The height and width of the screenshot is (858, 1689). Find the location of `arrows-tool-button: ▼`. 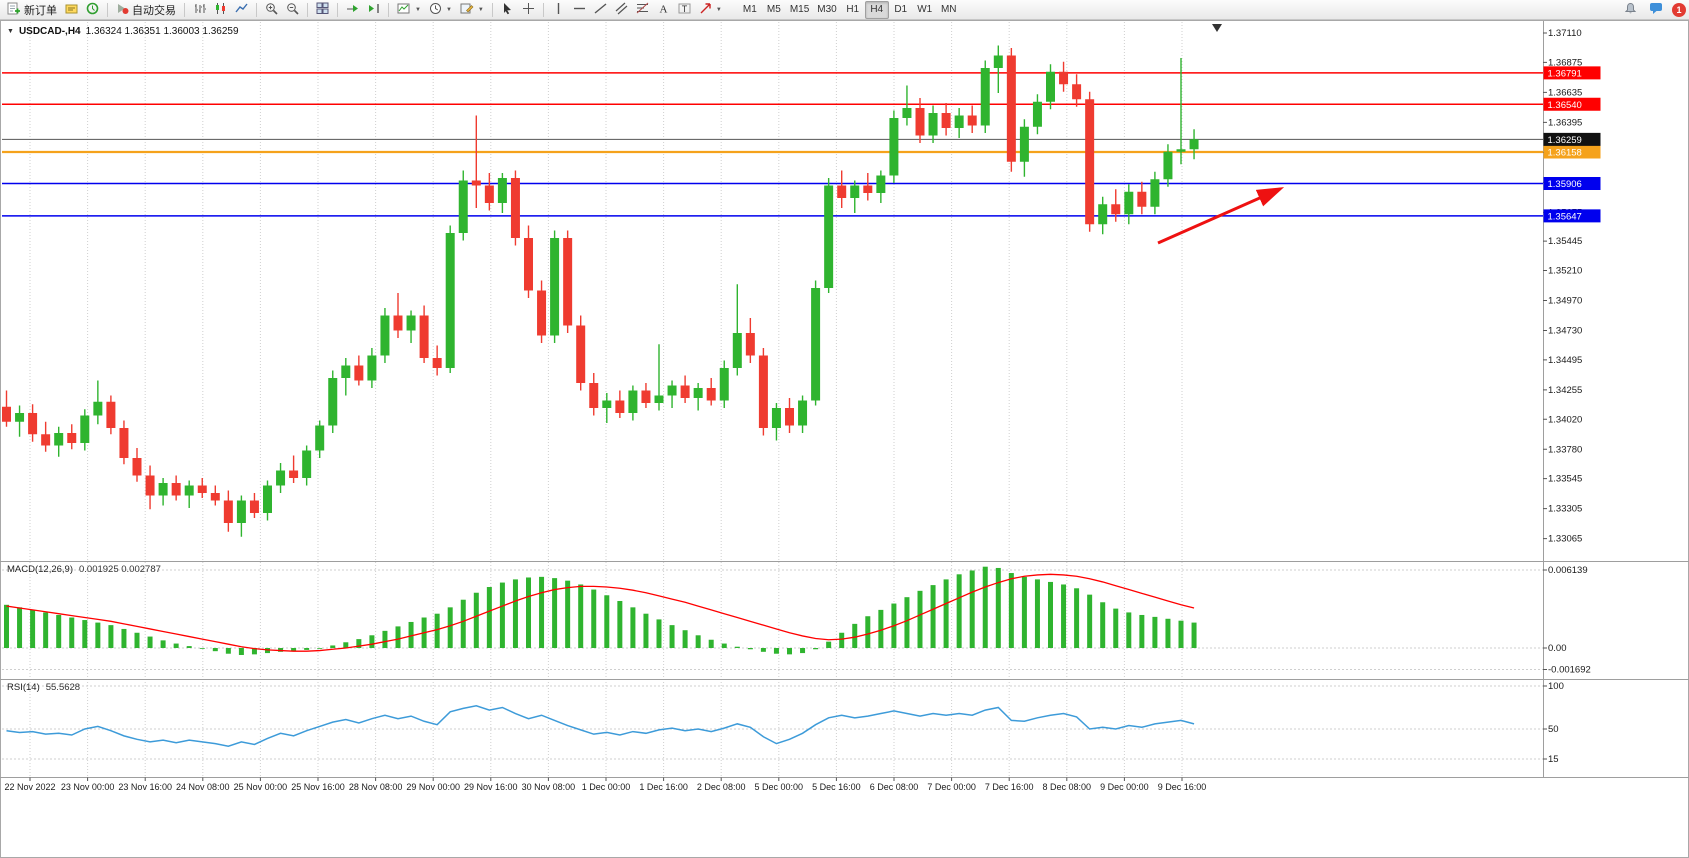

arrows-tool-button: ▼ is located at coordinates (710, 10).